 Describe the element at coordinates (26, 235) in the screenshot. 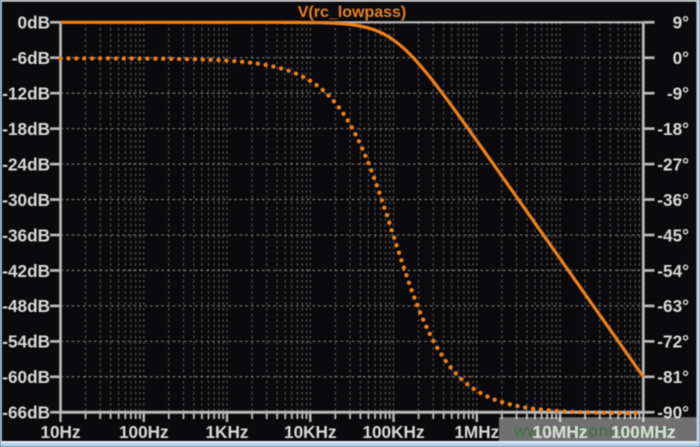

I see `svg-text: -36dB` at that location.